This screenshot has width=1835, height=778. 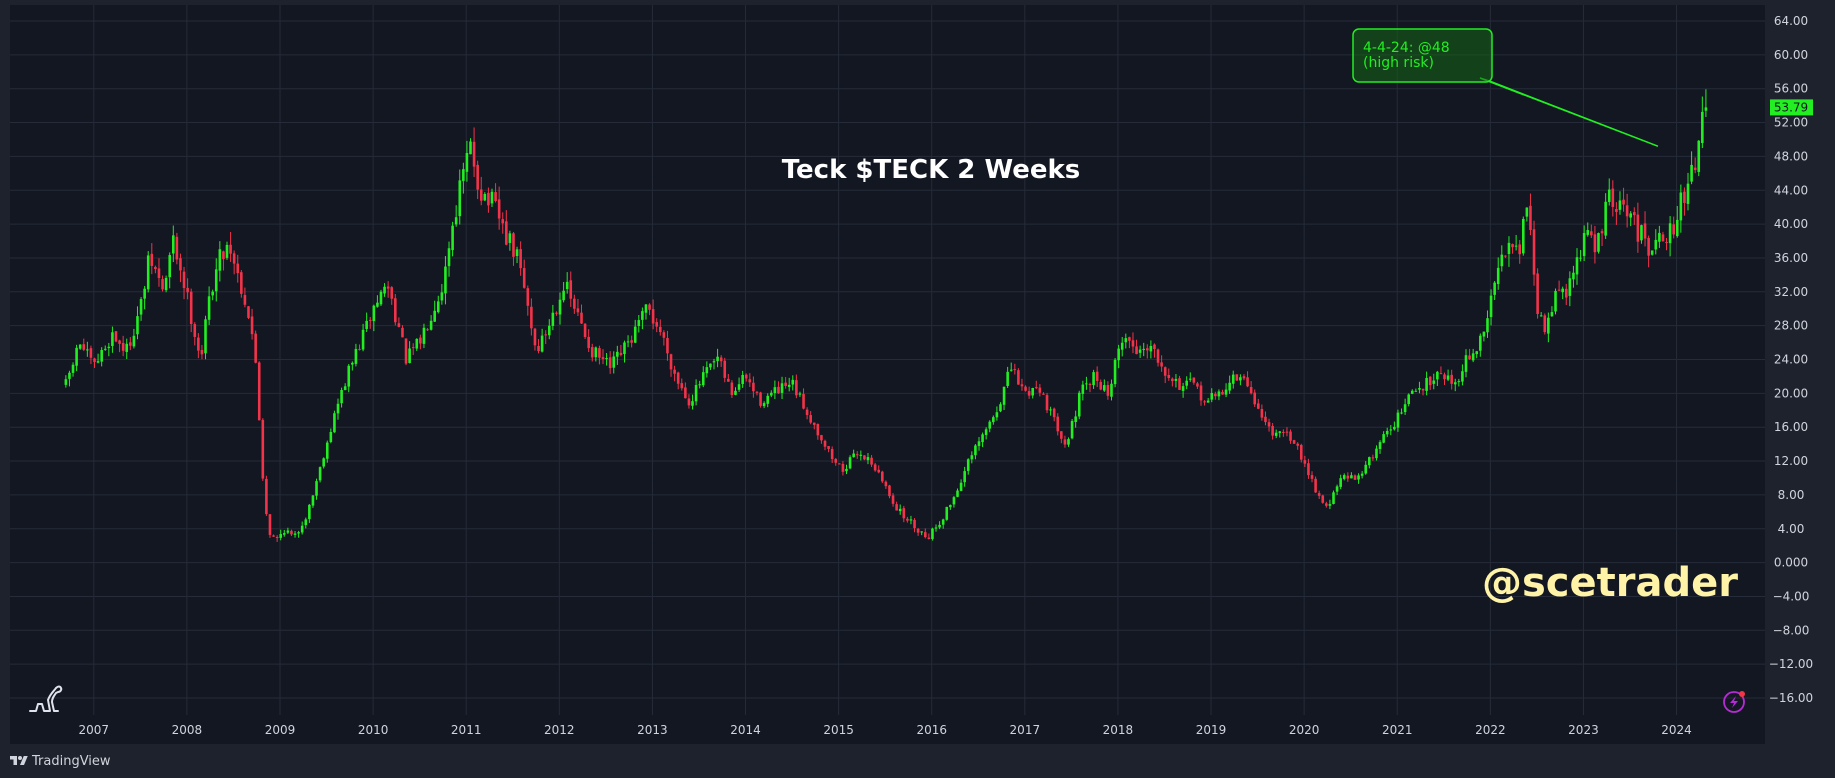 I want to click on x-tick-label: 2019, so click(x=1211, y=730).